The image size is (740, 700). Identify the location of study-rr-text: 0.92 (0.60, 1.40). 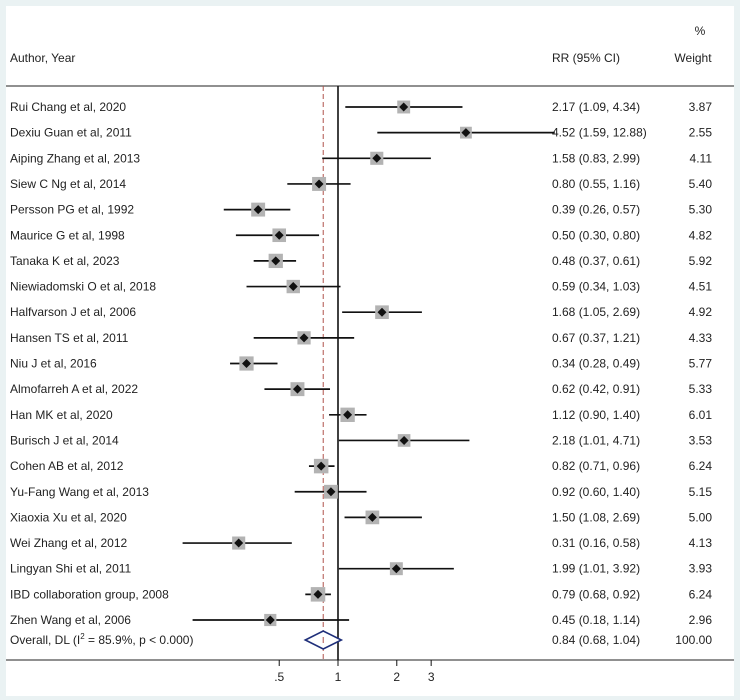
(596, 492).